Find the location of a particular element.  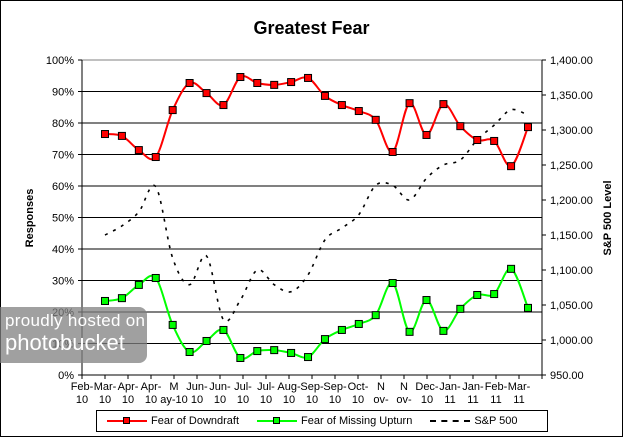

x-tick-label: ay-10 is located at coordinates (174, 400).